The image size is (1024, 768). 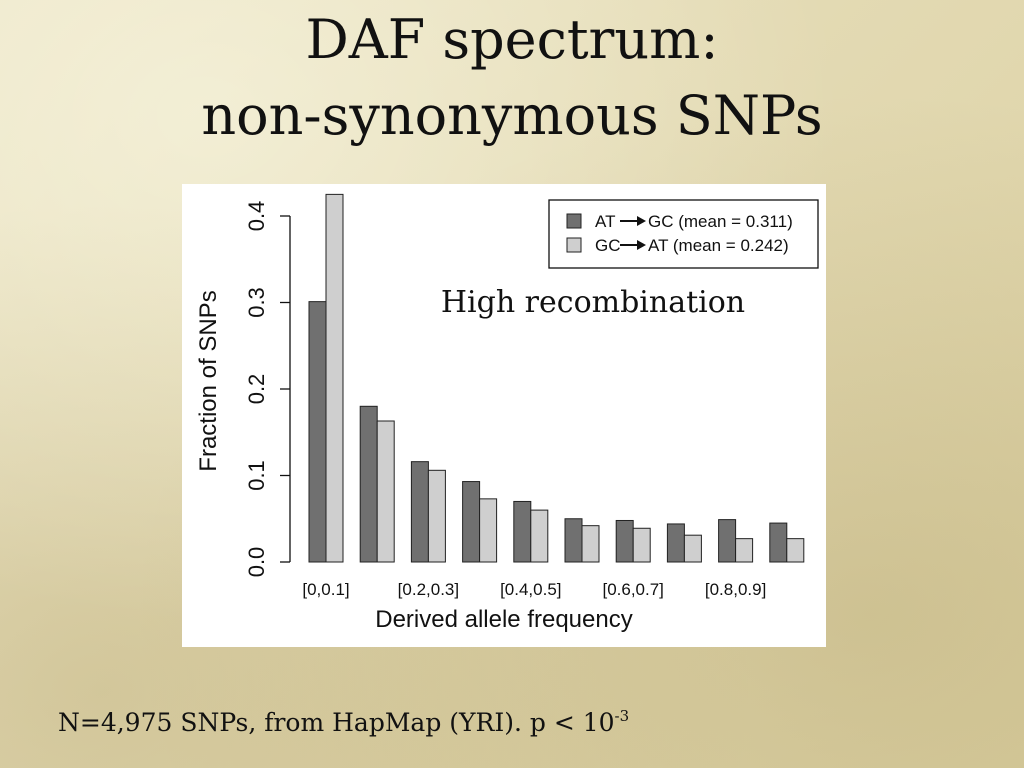 What do you see at coordinates (428, 589) in the screenshot?
I see `x-tick-label: [0.2,0.3]` at bounding box center [428, 589].